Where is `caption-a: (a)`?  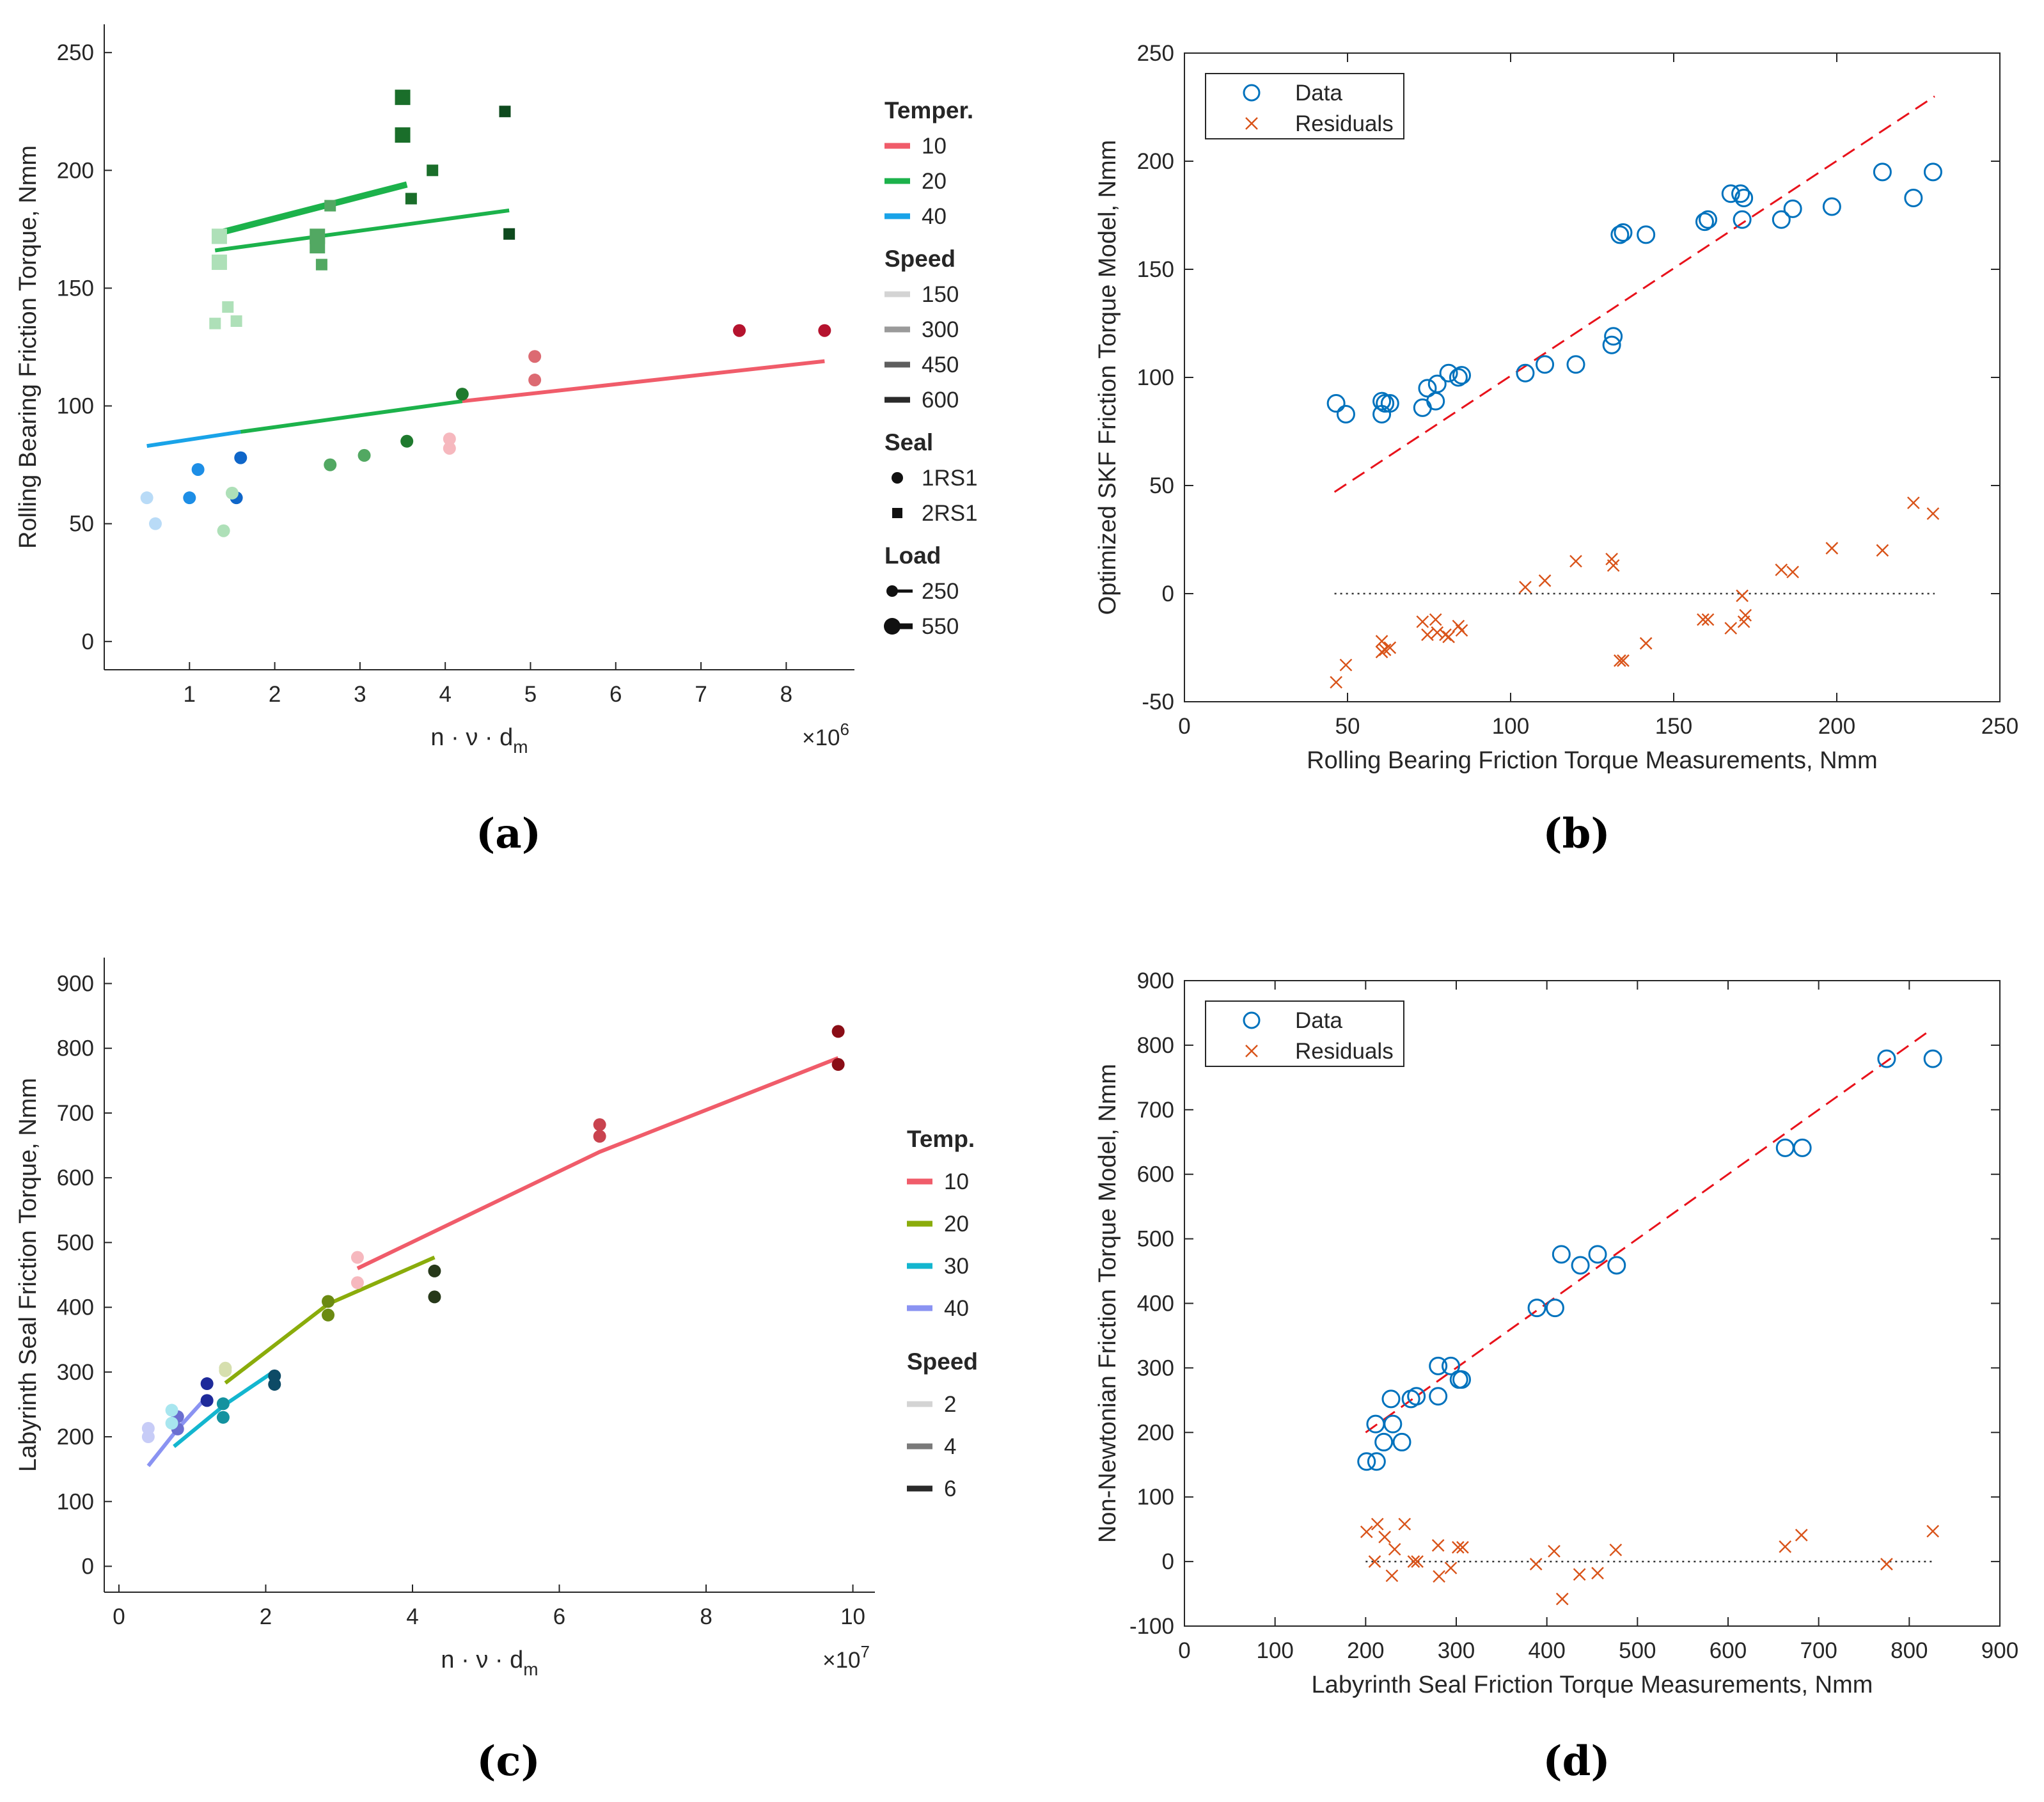 caption-a: (a) is located at coordinates (508, 834).